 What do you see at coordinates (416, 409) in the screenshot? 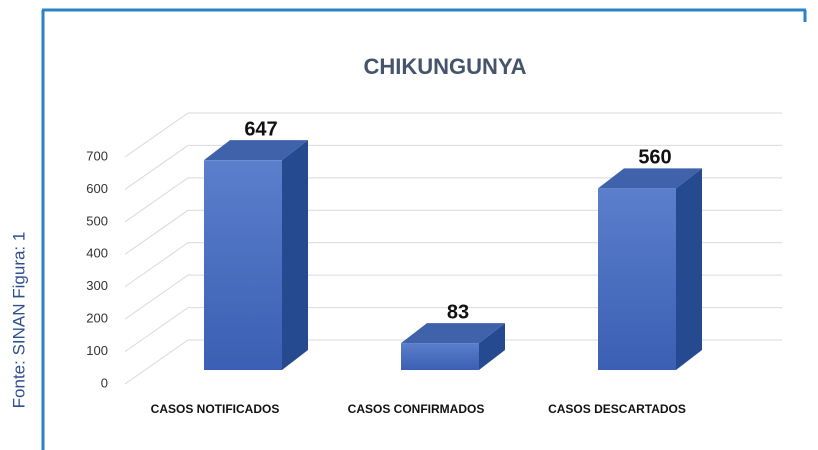
I see `x-tick-label: CASOS CONFIRMADOS` at bounding box center [416, 409].